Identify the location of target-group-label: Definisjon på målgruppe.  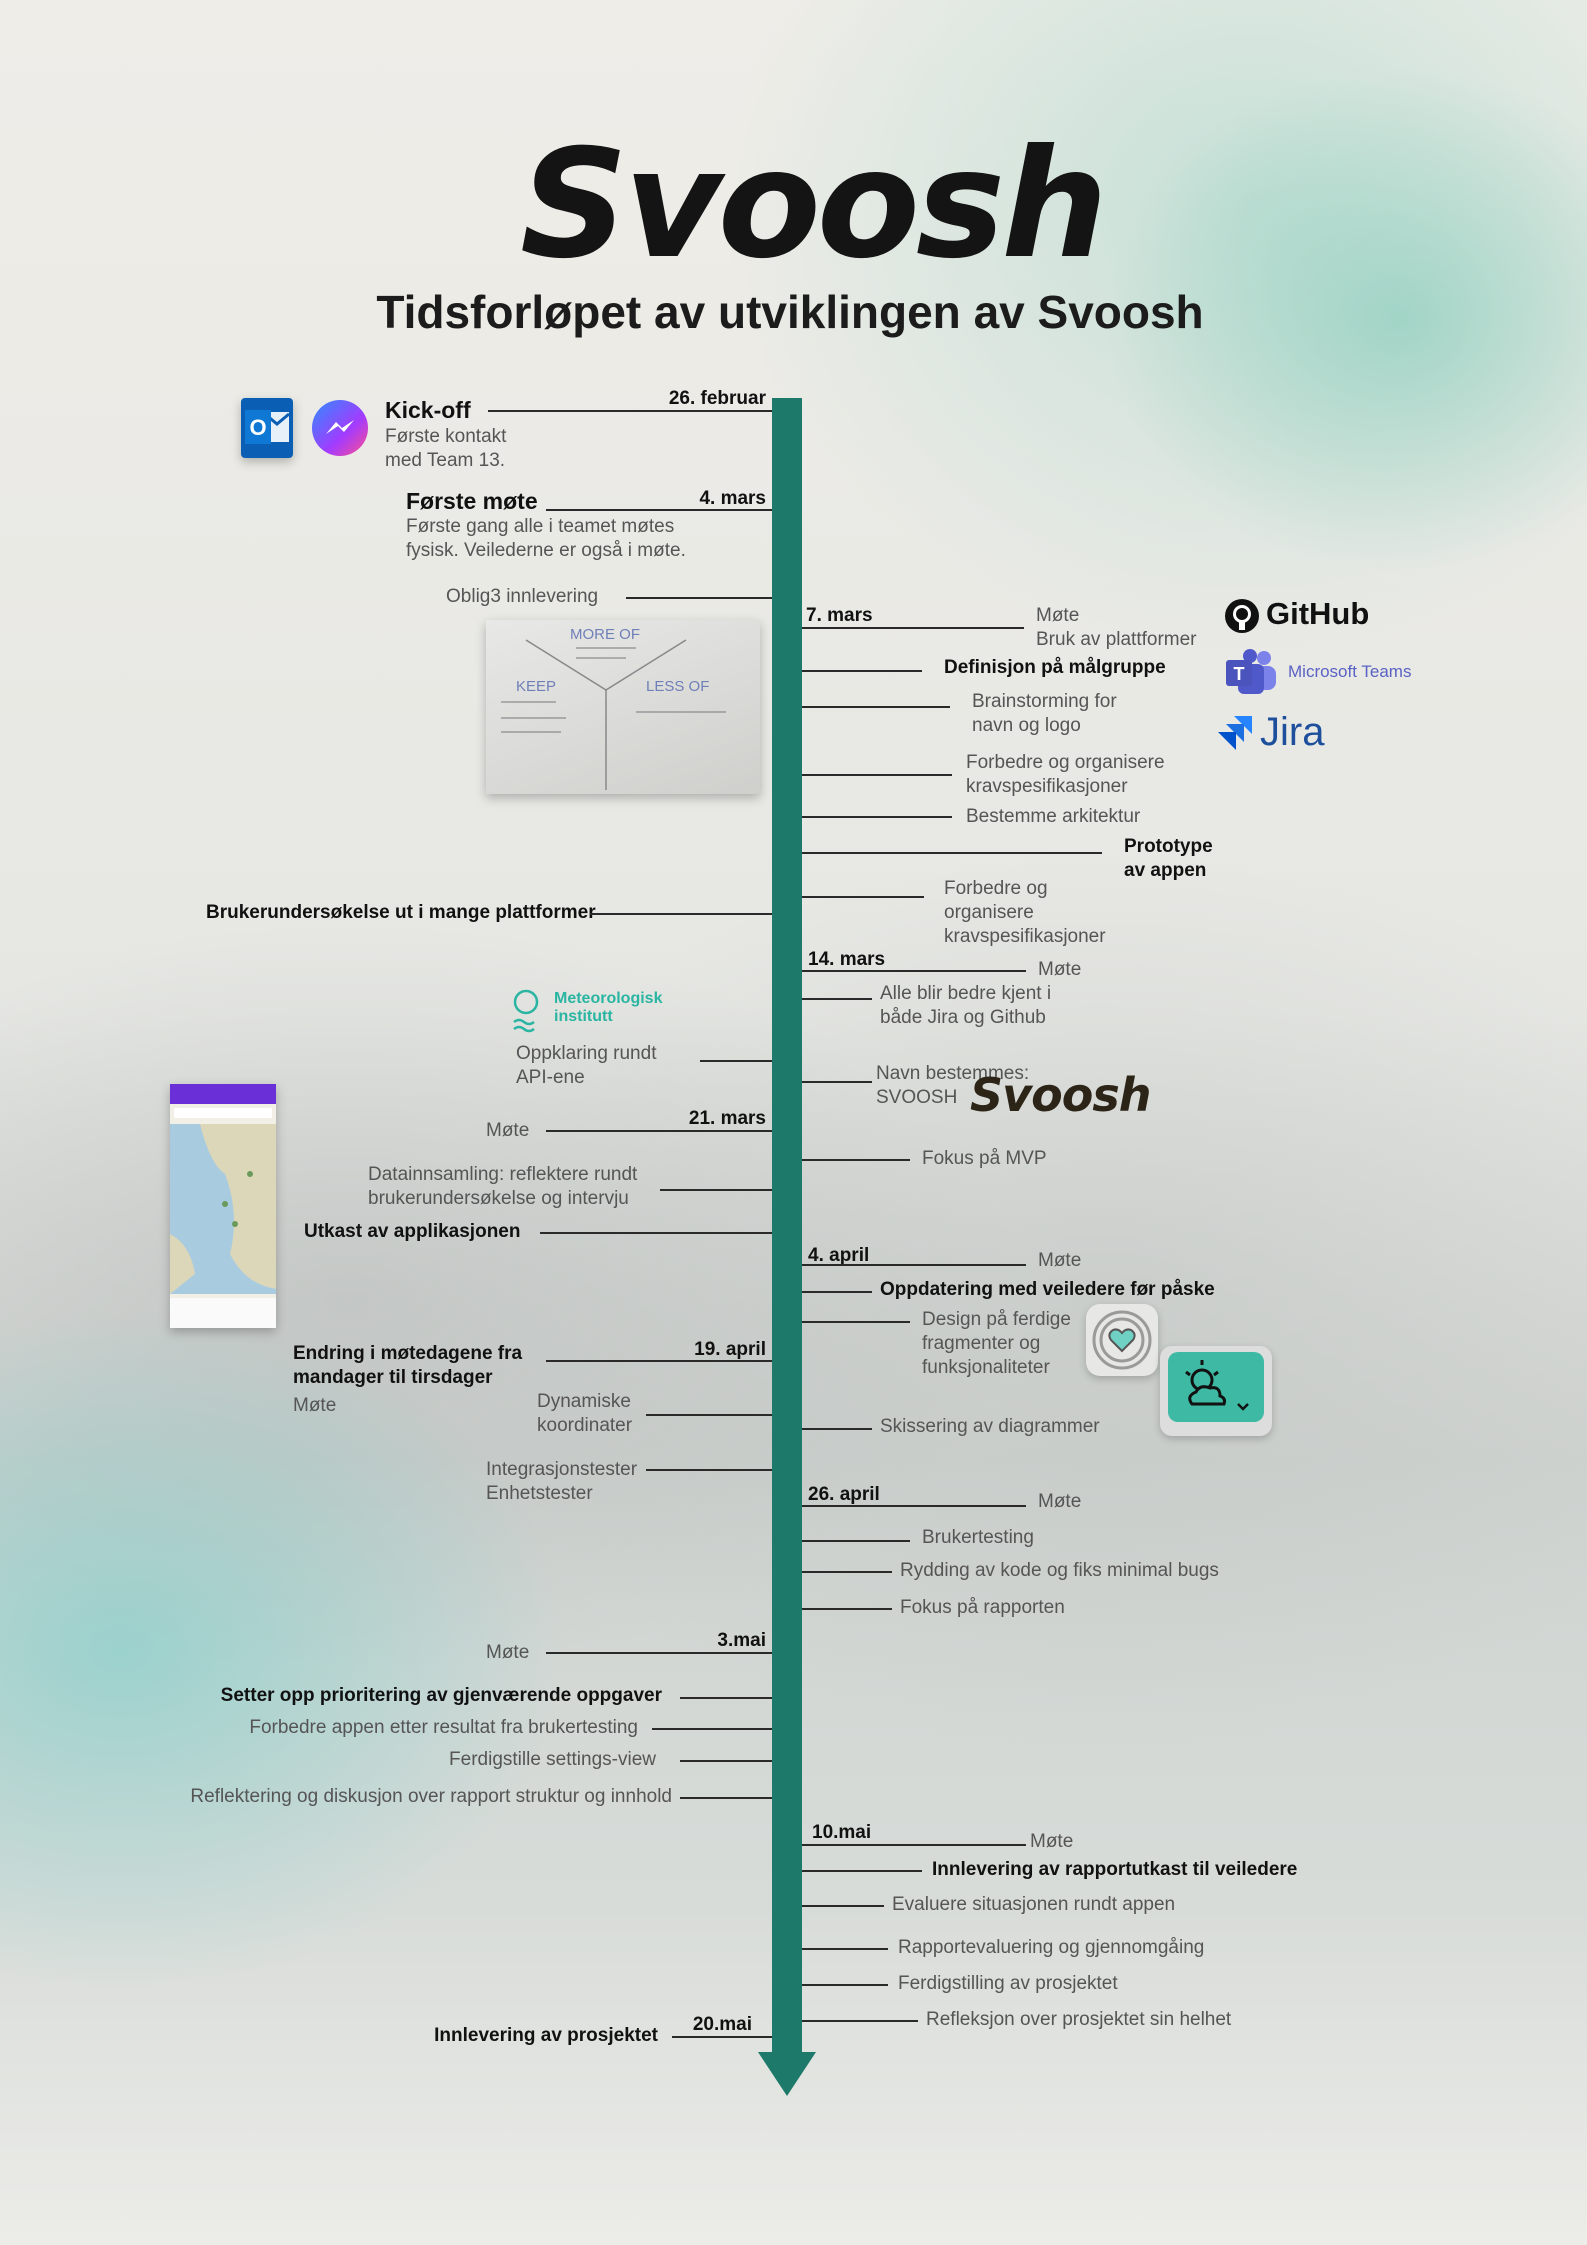
(1055, 667).